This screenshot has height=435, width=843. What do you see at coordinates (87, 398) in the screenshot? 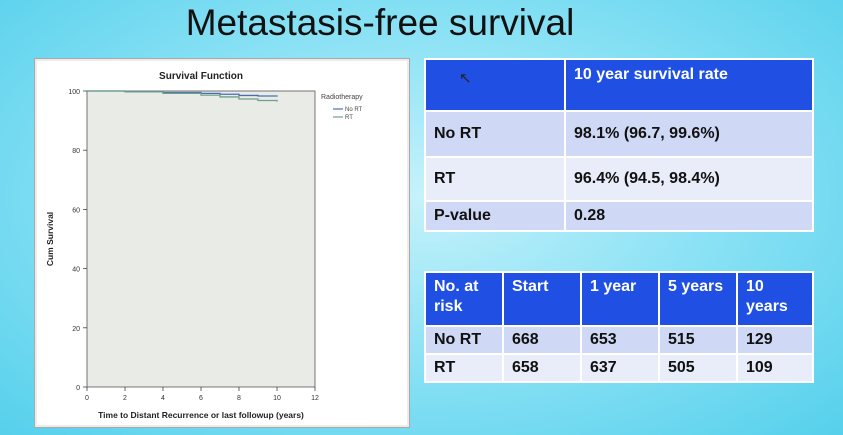
I see `x-tick-label: 0` at bounding box center [87, 398].